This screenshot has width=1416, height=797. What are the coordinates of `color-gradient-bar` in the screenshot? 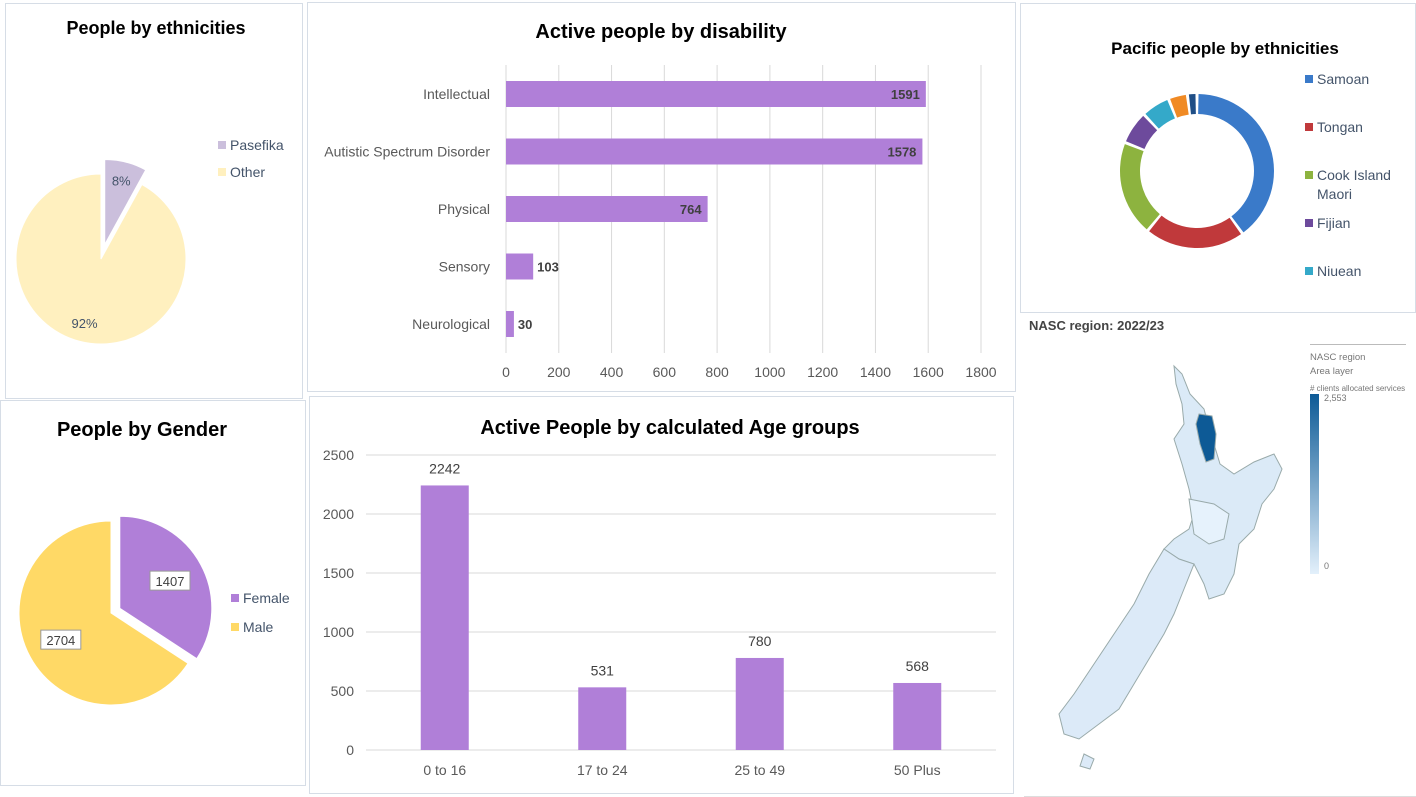 It's located at (1314, 484).